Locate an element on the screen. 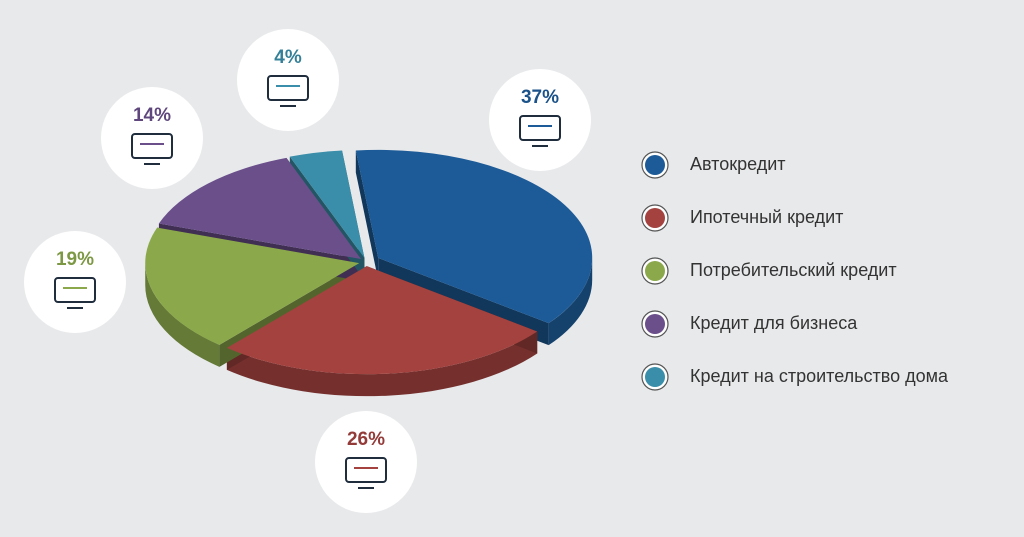  value-label: 4% is located at coordinates (288, 57).